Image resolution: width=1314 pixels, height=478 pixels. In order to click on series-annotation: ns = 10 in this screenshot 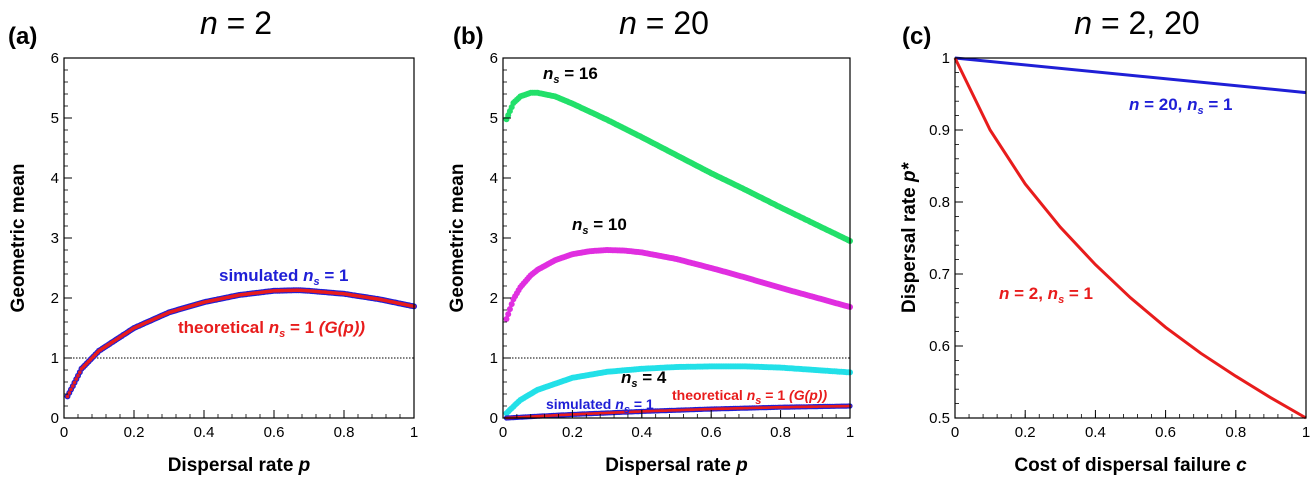, I will do `click(599, 226)`.